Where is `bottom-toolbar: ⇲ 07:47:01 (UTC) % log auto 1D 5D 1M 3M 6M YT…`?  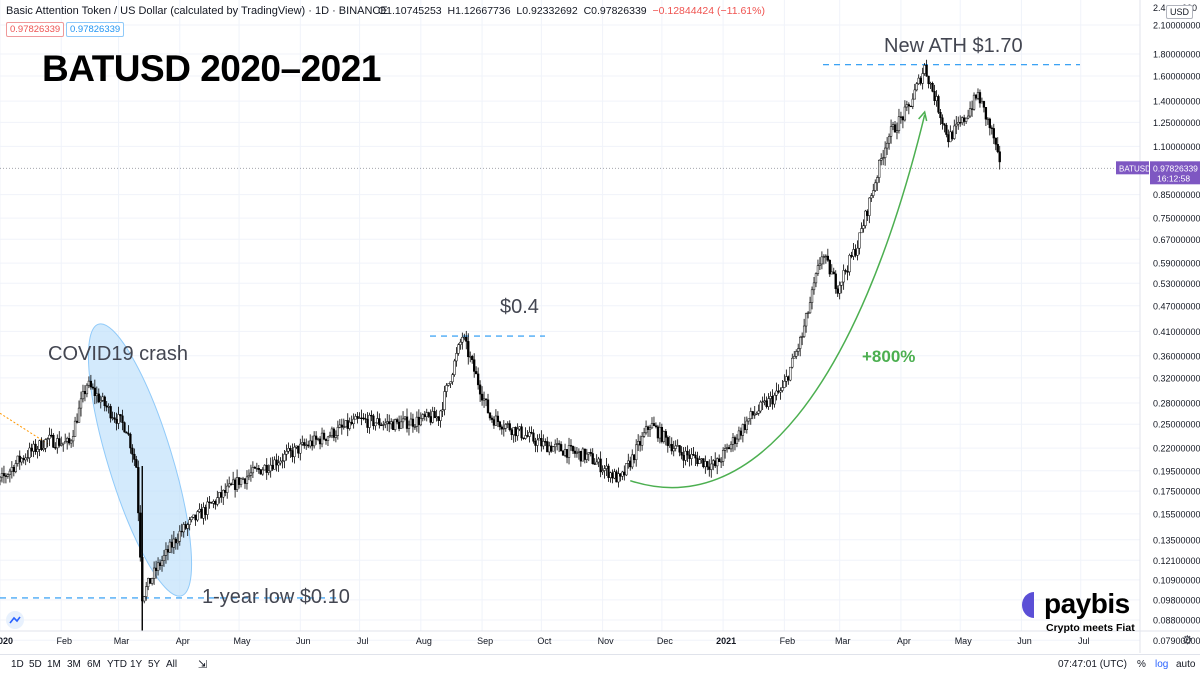
bottom-toolbar: ⇲ 07:47:01 (UTC) % log auto 1D 5D 1M 3M 6M YT… is located at coordinates (600, 665).